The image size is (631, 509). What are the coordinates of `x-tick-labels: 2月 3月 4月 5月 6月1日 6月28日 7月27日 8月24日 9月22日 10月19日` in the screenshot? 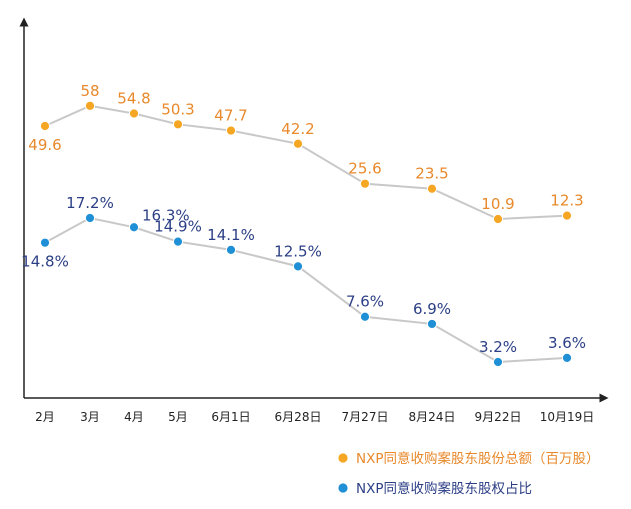 It's located at (314, 417).